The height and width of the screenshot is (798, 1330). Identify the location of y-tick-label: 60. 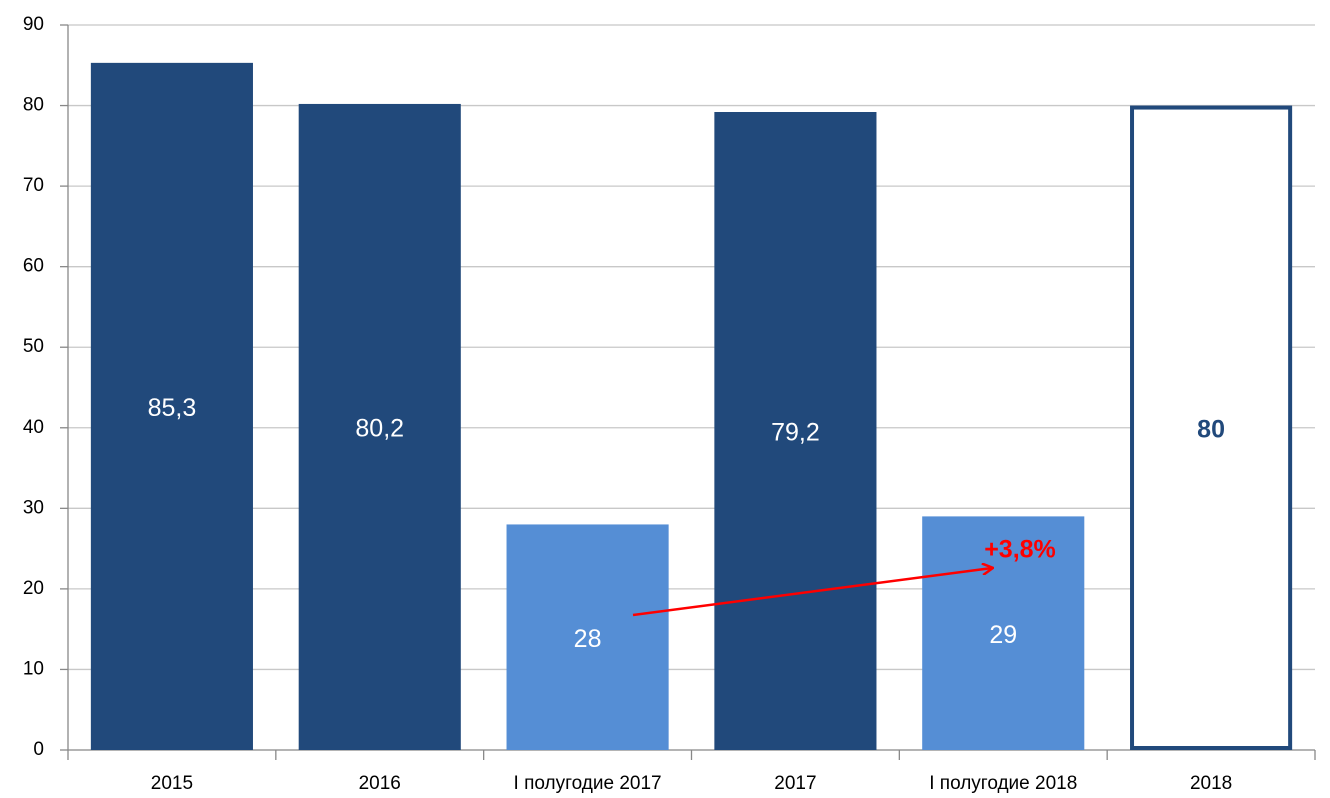
(33, 266).